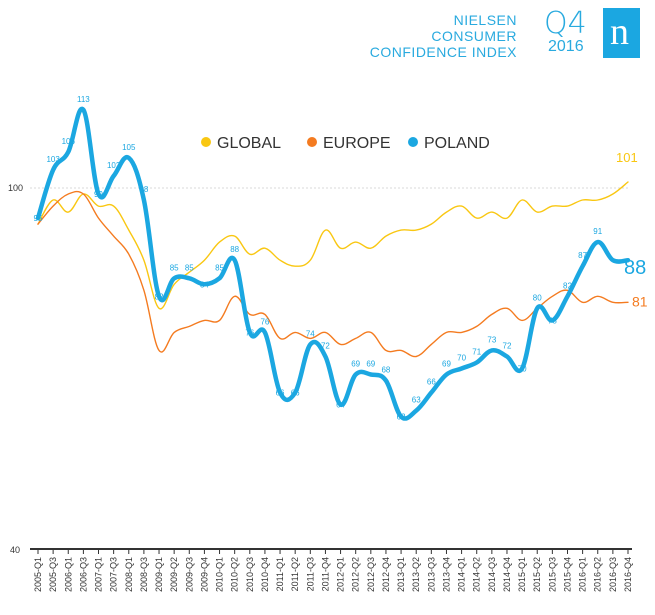 The width and height of the screenshot is (655, 615). Describe the element at coordinates (522, 574) in the screenshot. I see `x-tick-label: 2015-Q1` at that location.